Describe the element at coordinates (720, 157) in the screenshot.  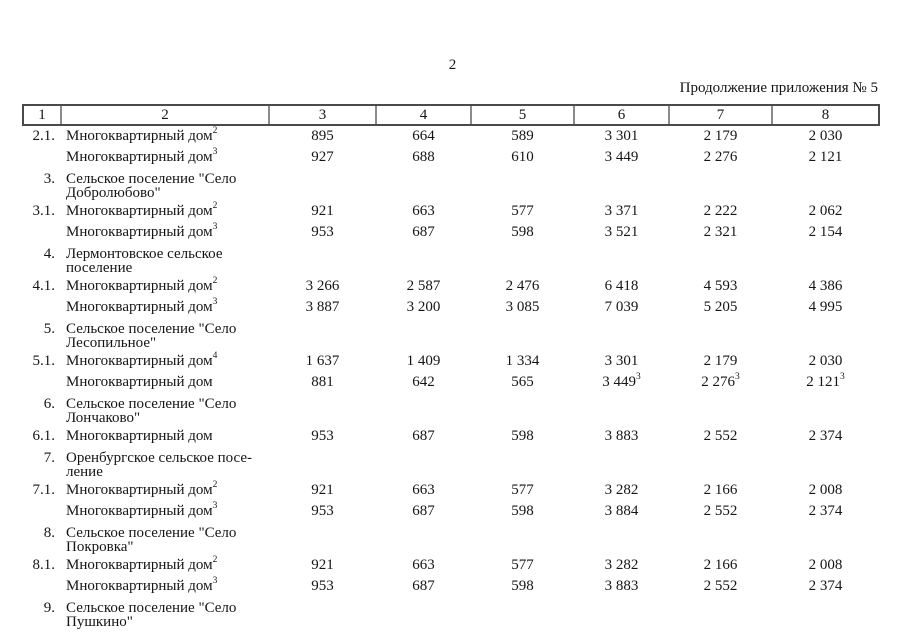
I see `value-cell: 2 276` at that location.